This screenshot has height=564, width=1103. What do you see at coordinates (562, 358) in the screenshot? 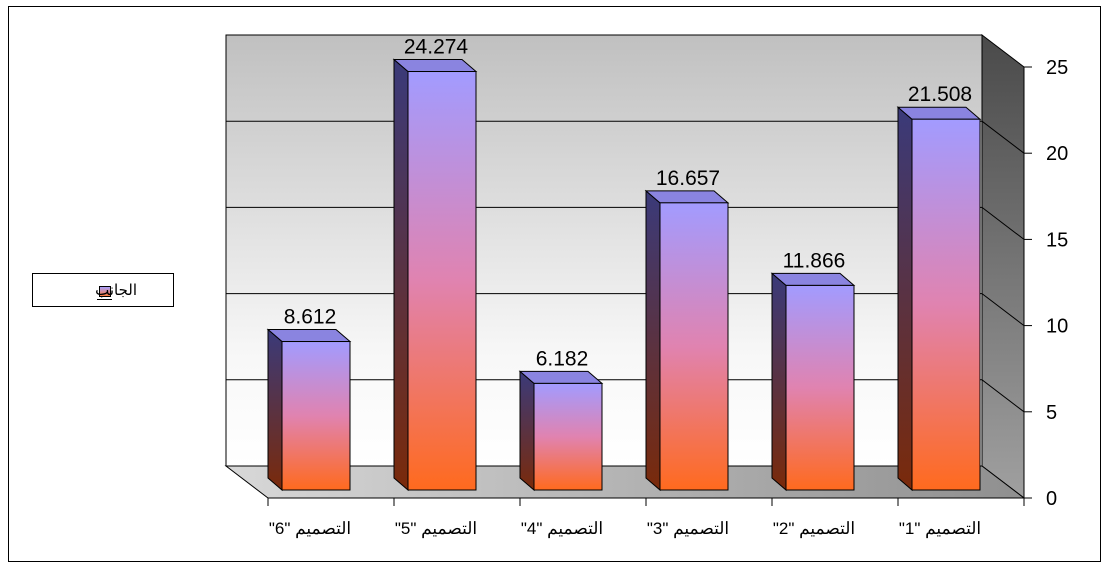
I see `data-label: 6.182` at bounding box center [562, 358].